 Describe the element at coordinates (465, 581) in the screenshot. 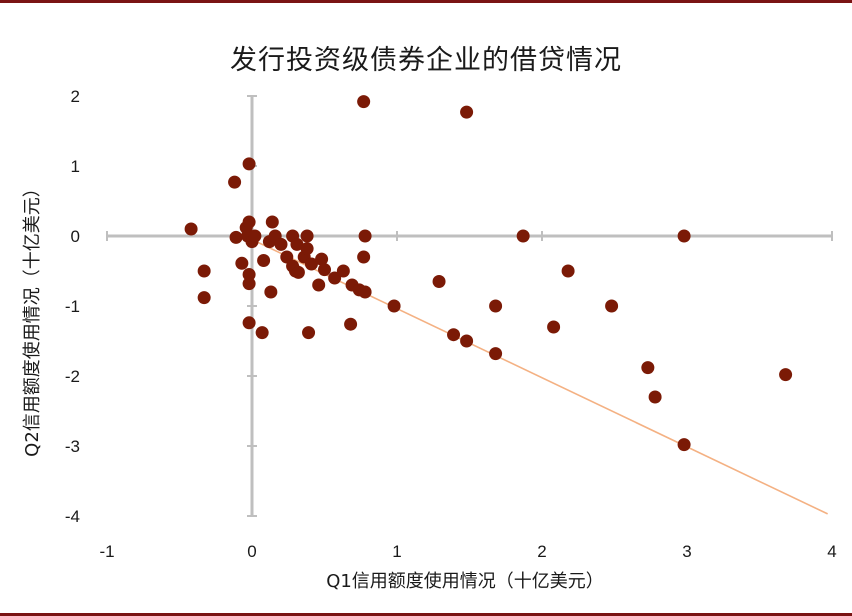

I see `x-axis-title: Q1信用额度使用情况（十亿美元）` at that location.